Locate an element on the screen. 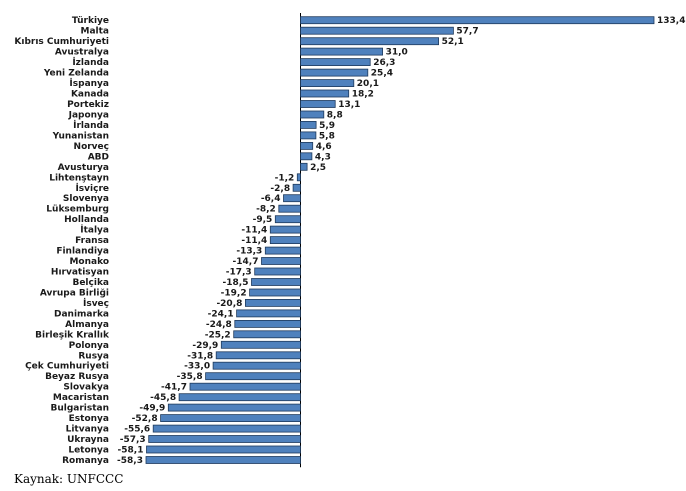 This screenshot has height=491, width=686. data-label: -55,6 is located at coordinates (137, 430).